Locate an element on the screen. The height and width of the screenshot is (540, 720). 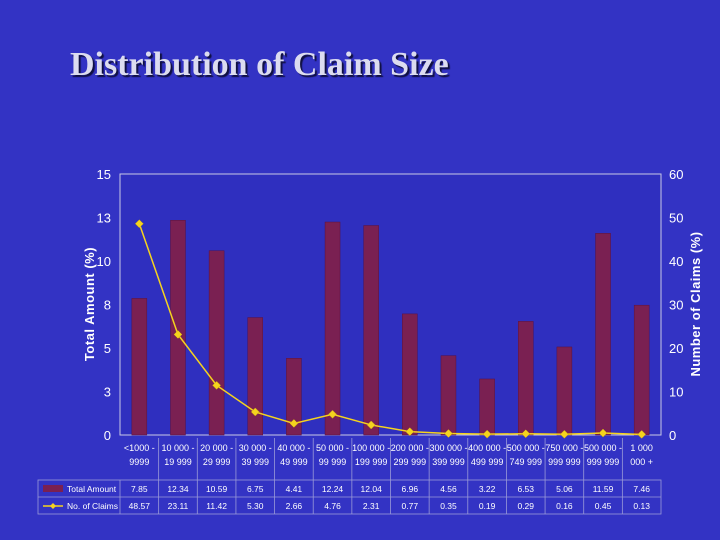
left-axis-title: Total Amount (%) is located at coordinates (89, 304).